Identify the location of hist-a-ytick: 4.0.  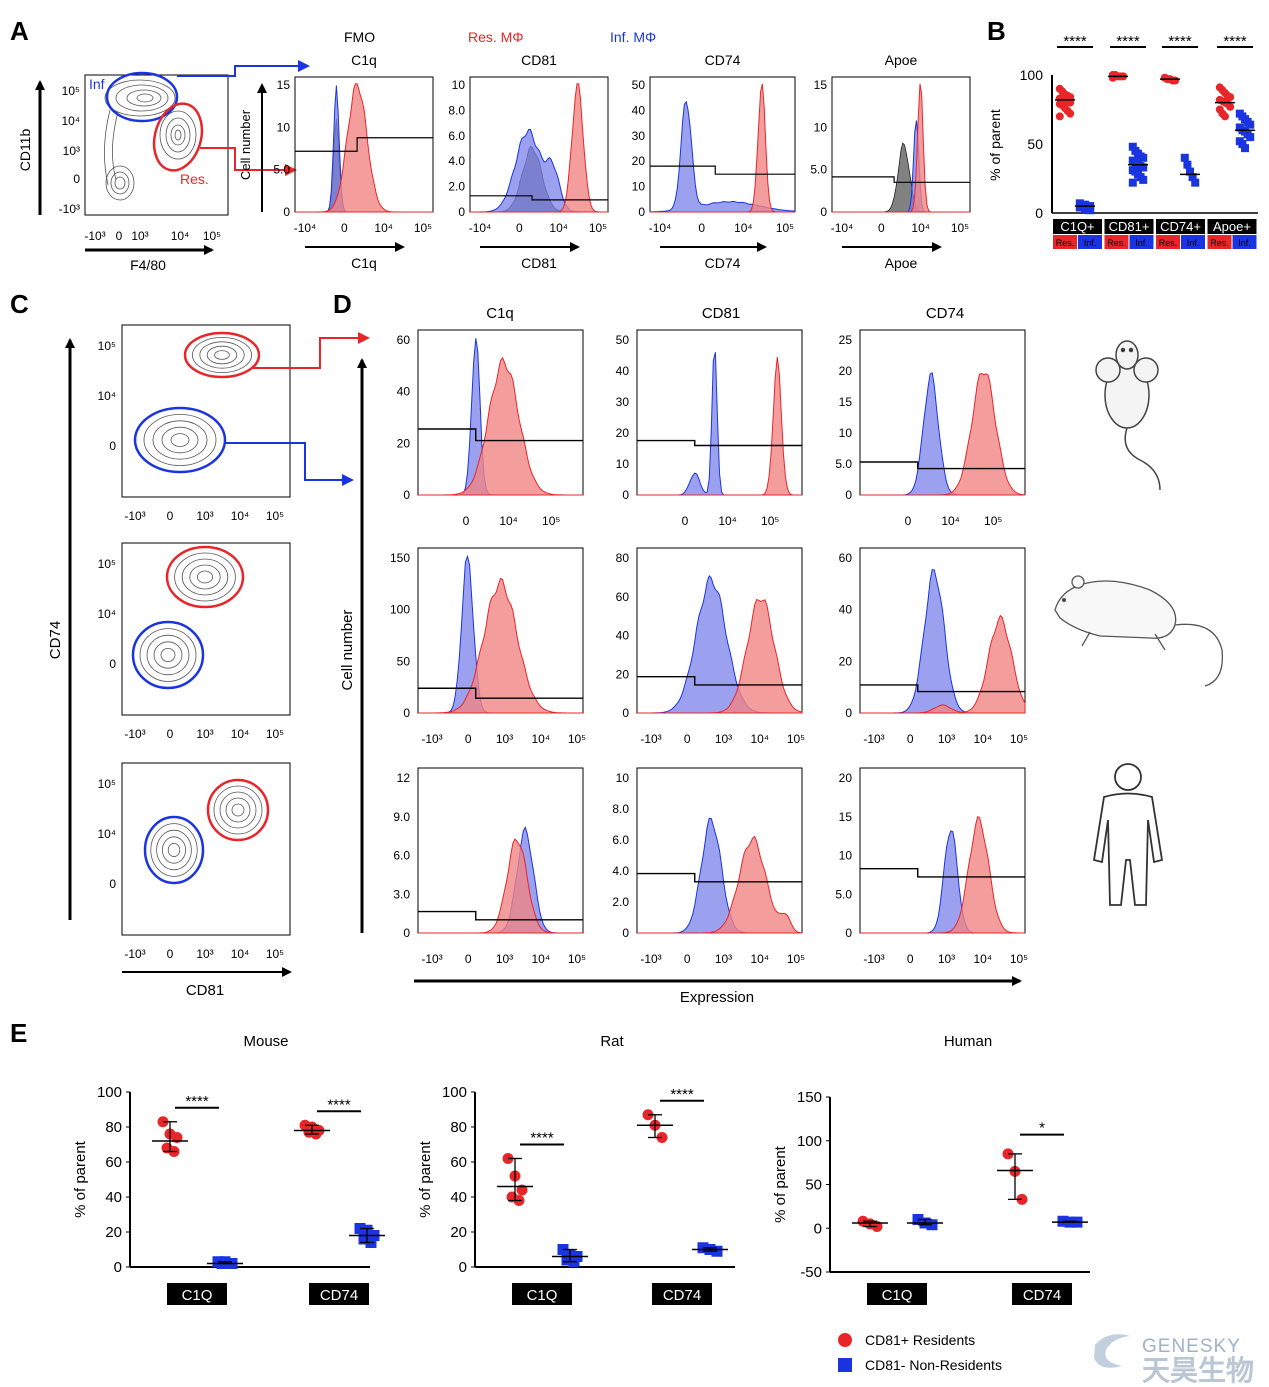
(456, 161).